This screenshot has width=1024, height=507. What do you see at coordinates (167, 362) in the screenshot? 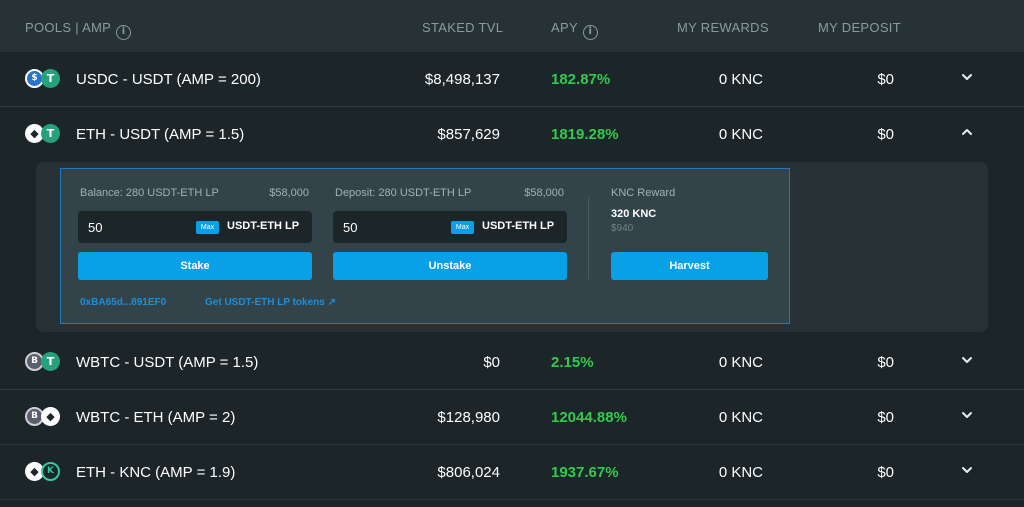
I see `pool-name: WBTC - USDT (AMP = 1.5)` at bounding box center [167, 362].